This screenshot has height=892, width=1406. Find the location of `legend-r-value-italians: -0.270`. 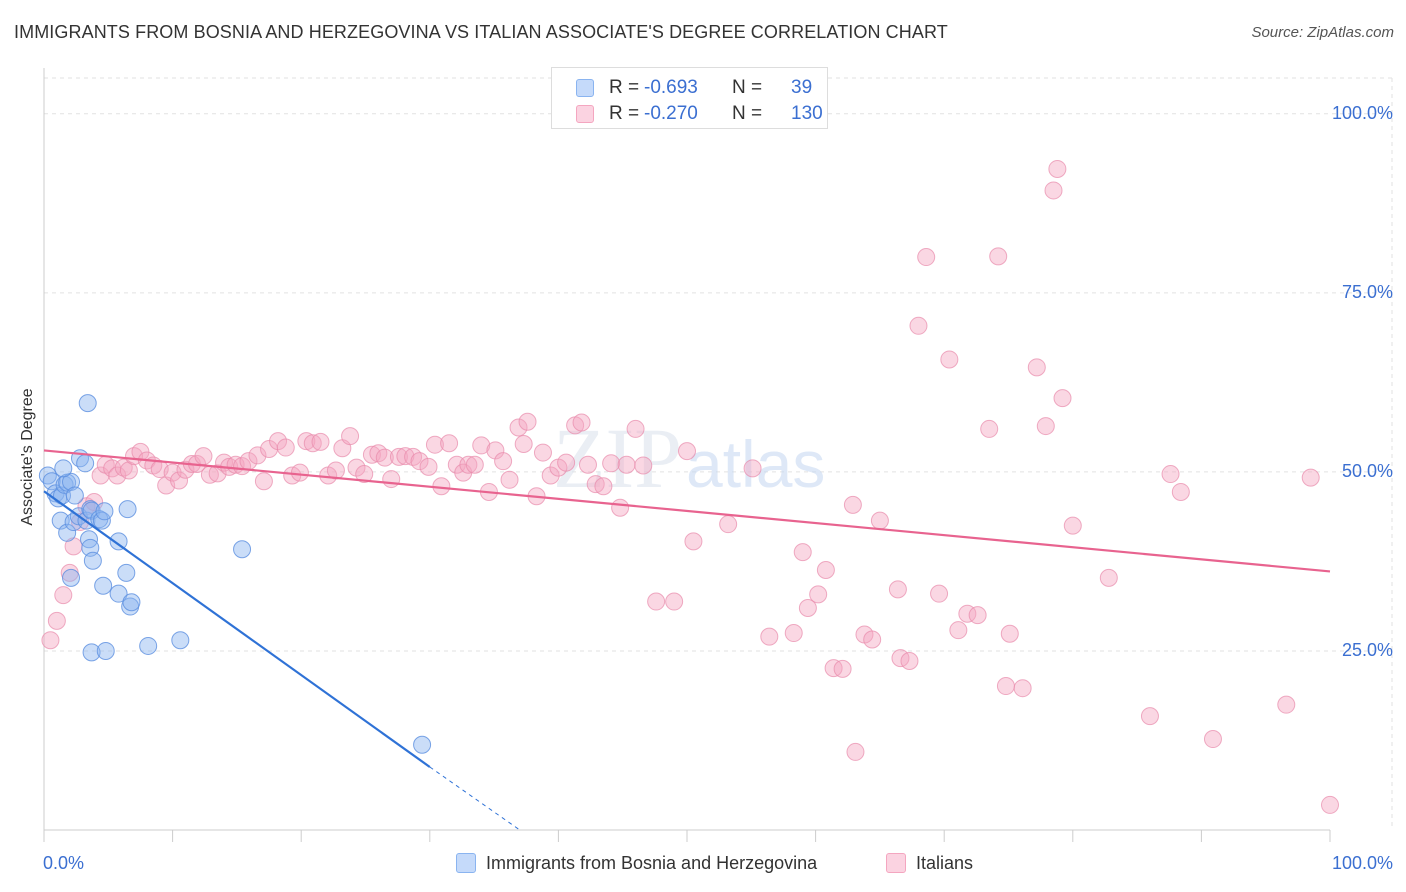

legend-r-value-italians: -0.270 is located at coordinates (671, 113).